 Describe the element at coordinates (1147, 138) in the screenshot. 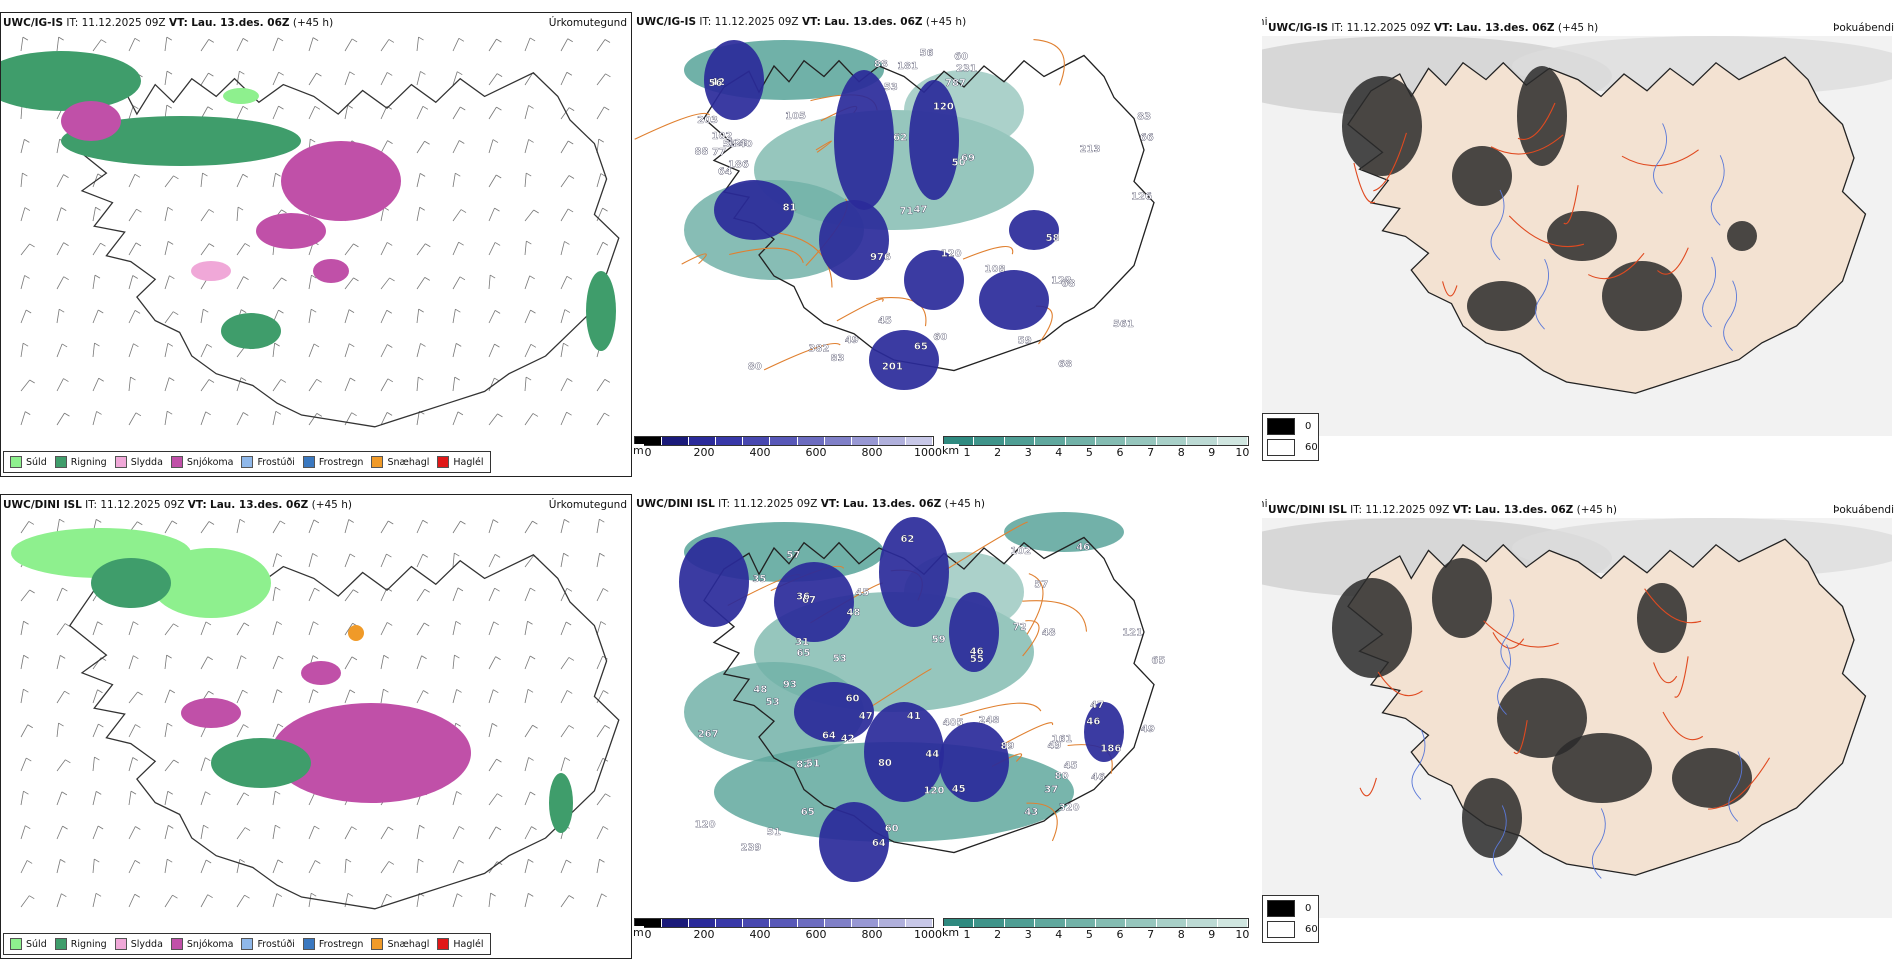

I see `cloudbase-value: 66` at that location.